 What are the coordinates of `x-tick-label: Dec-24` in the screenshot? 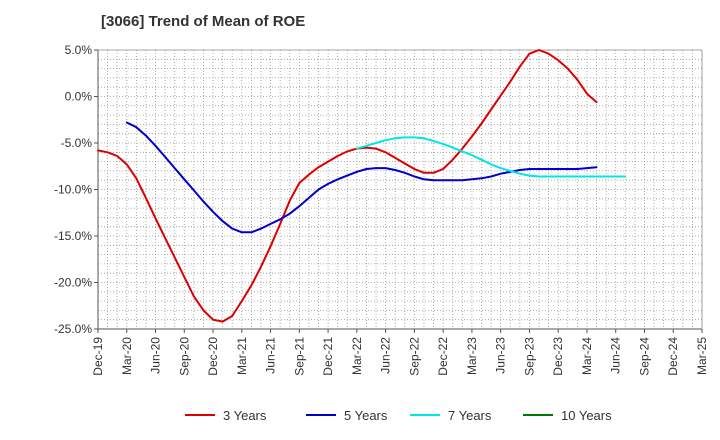 It's located at (673, 356).